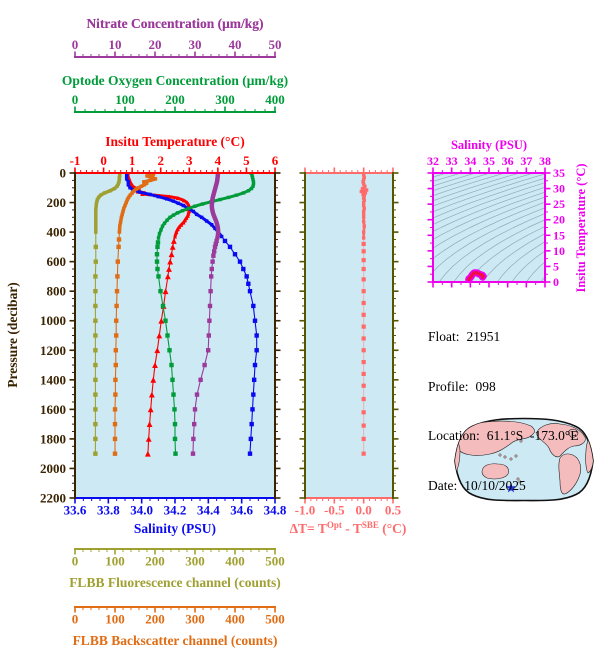  I want to click on tick-label: -1, so click(75, 160).